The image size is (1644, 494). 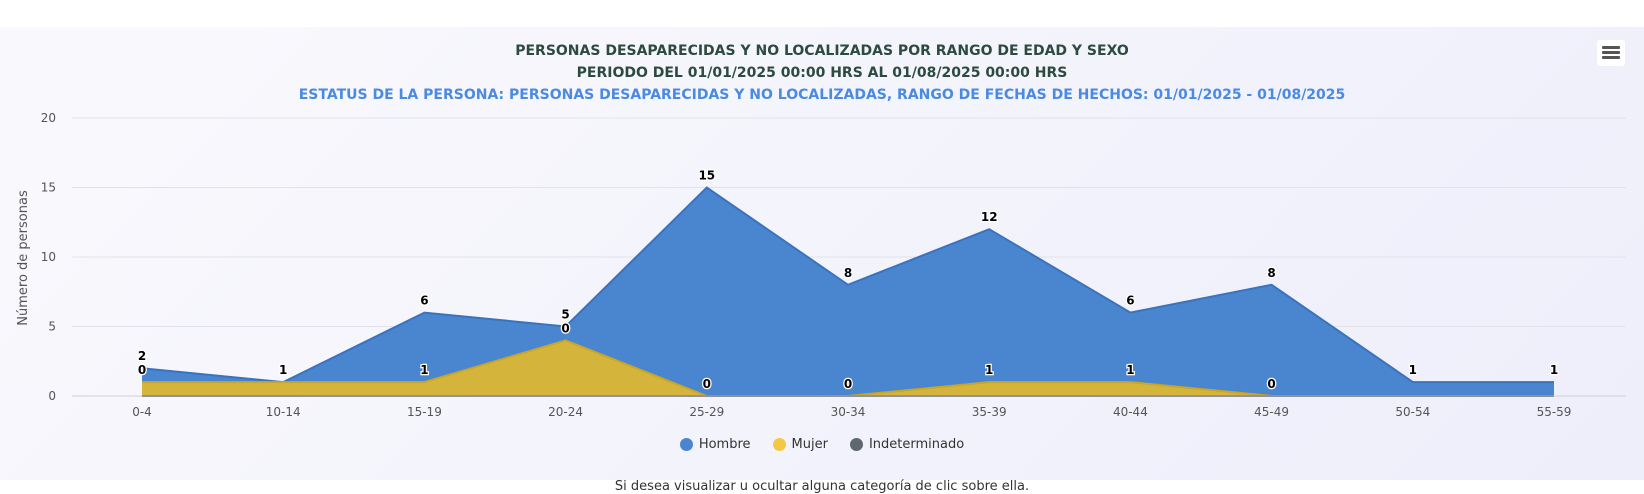 I want to click on x-tick-label: 35-39, so click(x=989, y=412).